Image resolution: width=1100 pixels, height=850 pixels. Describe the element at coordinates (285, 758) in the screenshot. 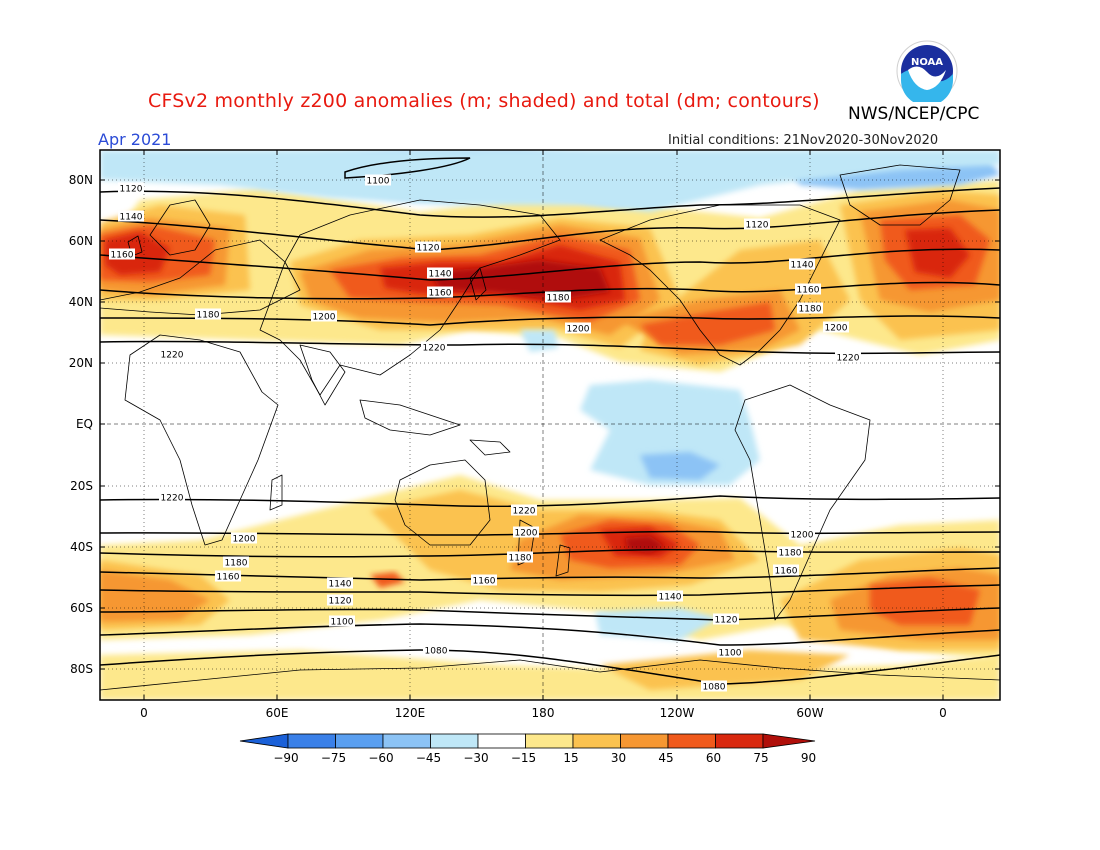

I see `colorbar-label: −90` at that location.